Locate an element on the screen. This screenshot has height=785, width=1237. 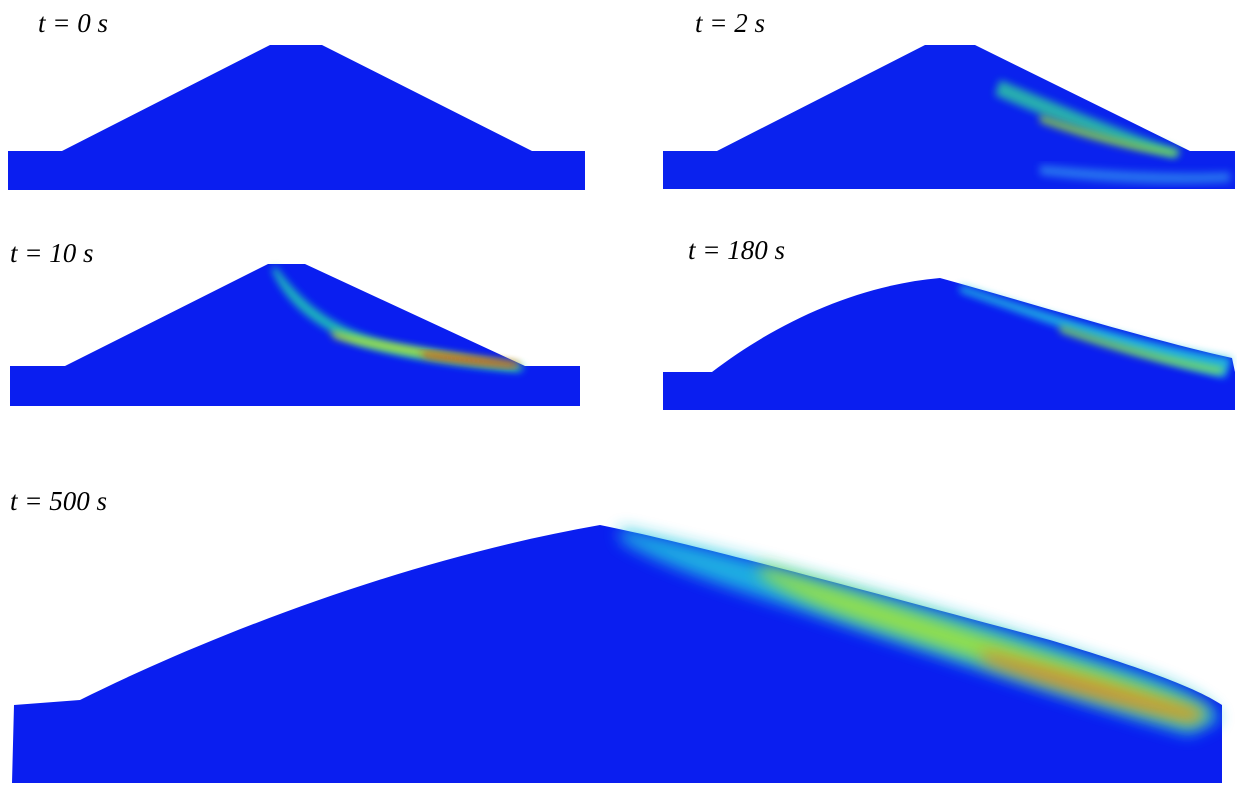
panel: t = 2 s is located at coordinates (949, 98).